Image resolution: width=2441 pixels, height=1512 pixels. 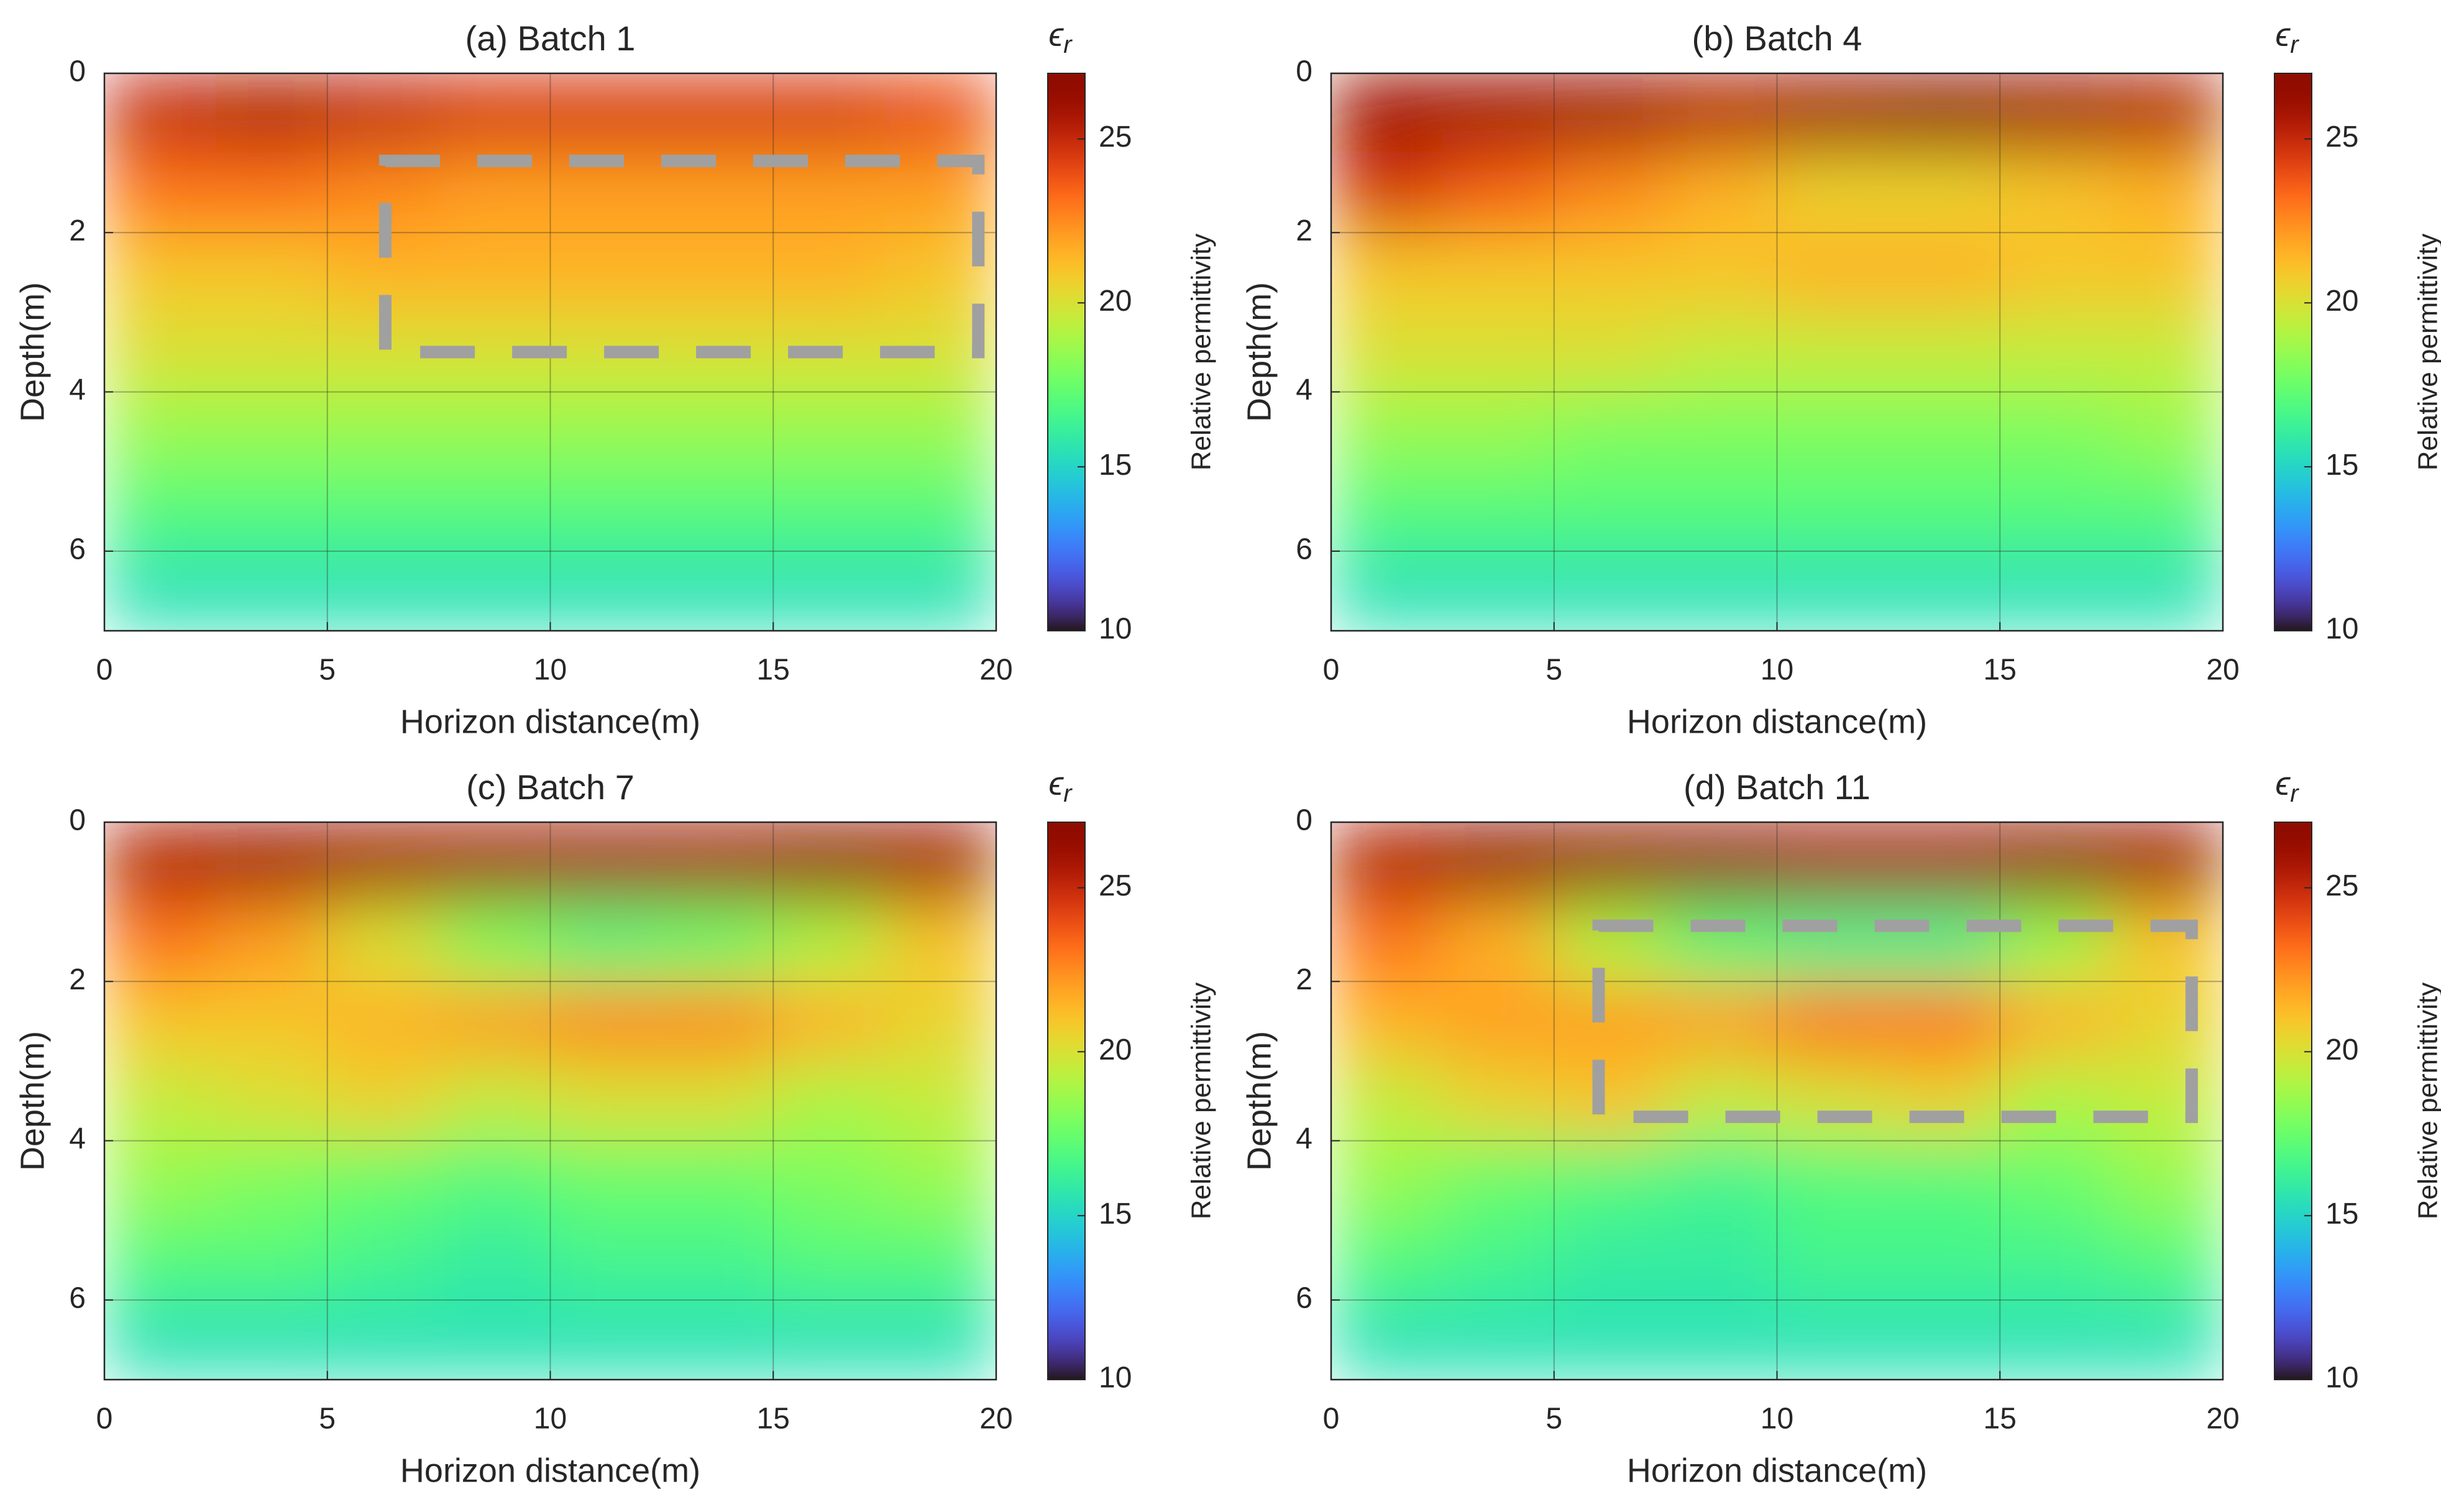 I want to click on symbol: ϵ, so click(x=2283, y=783).